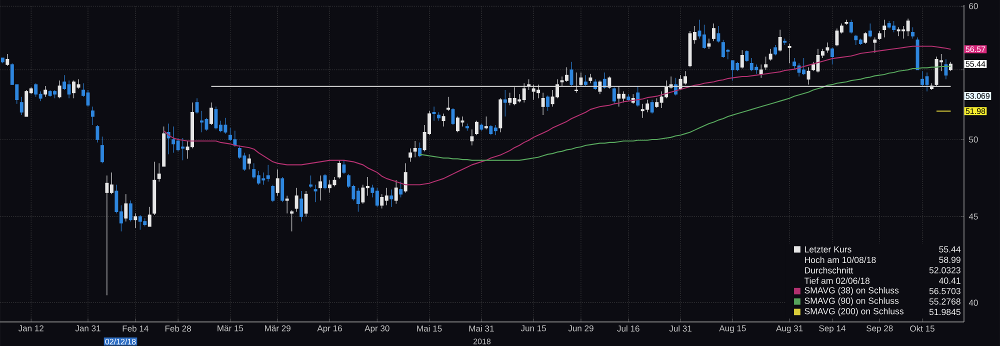 The width and height of the screenshot is (1000, 346). Describe the element at coordinates (837, 280) in the screenshot. I see `annotation: Tief am 02/06/18` at that location.